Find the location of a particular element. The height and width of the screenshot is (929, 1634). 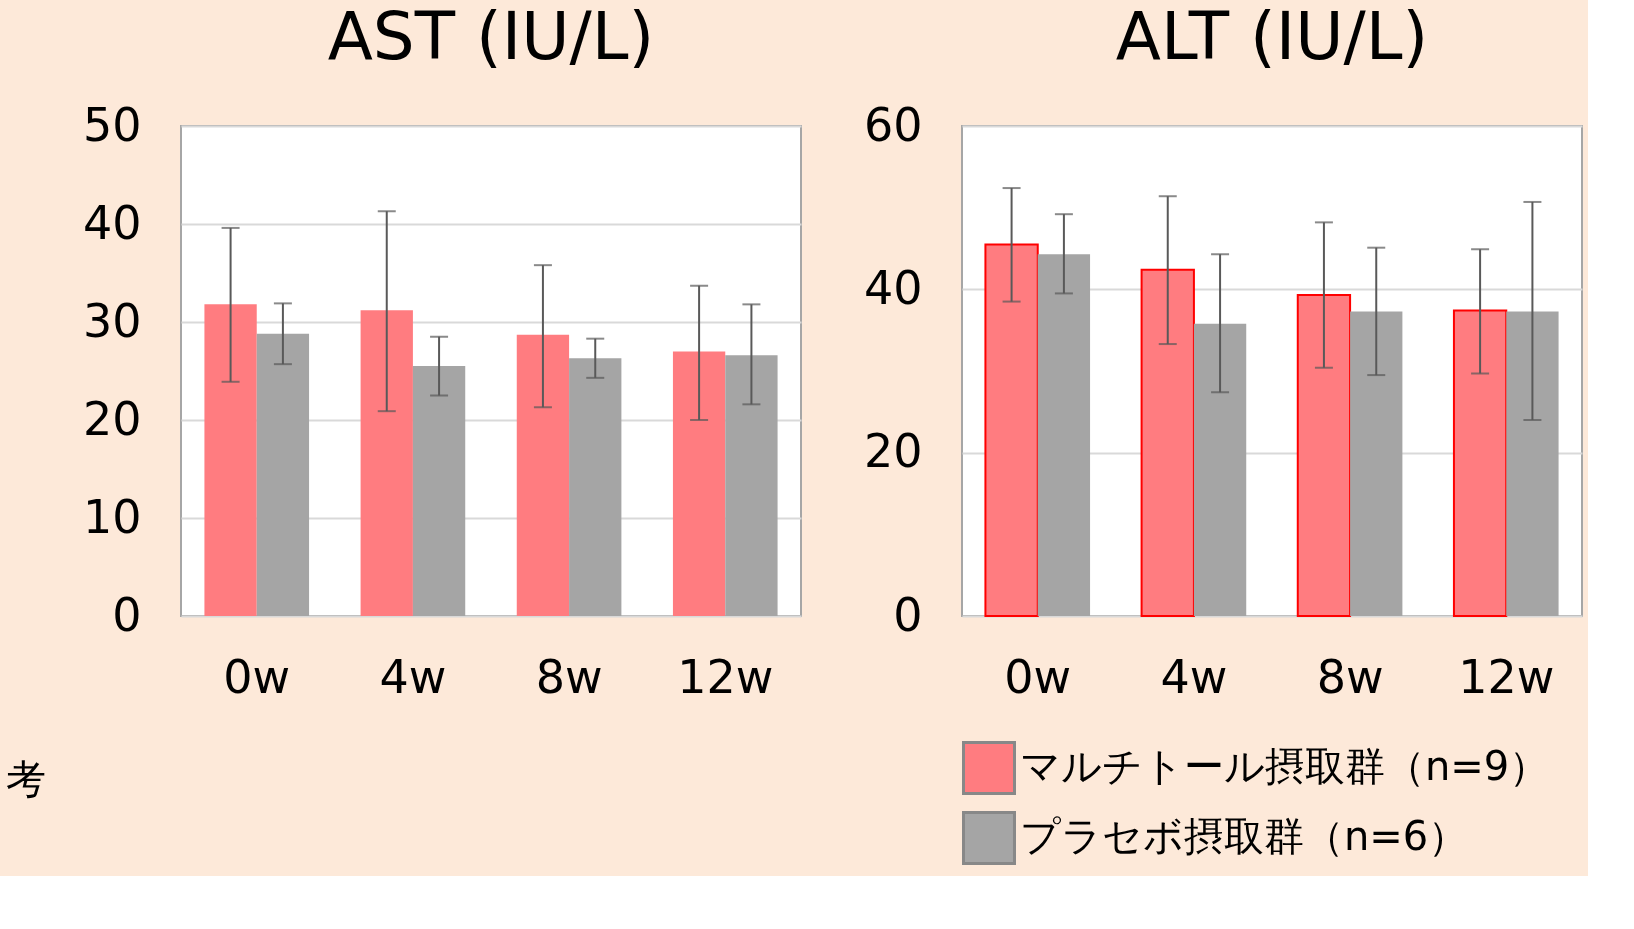

chart-title: AST (IU/L) is located at coordinates (491, 37).